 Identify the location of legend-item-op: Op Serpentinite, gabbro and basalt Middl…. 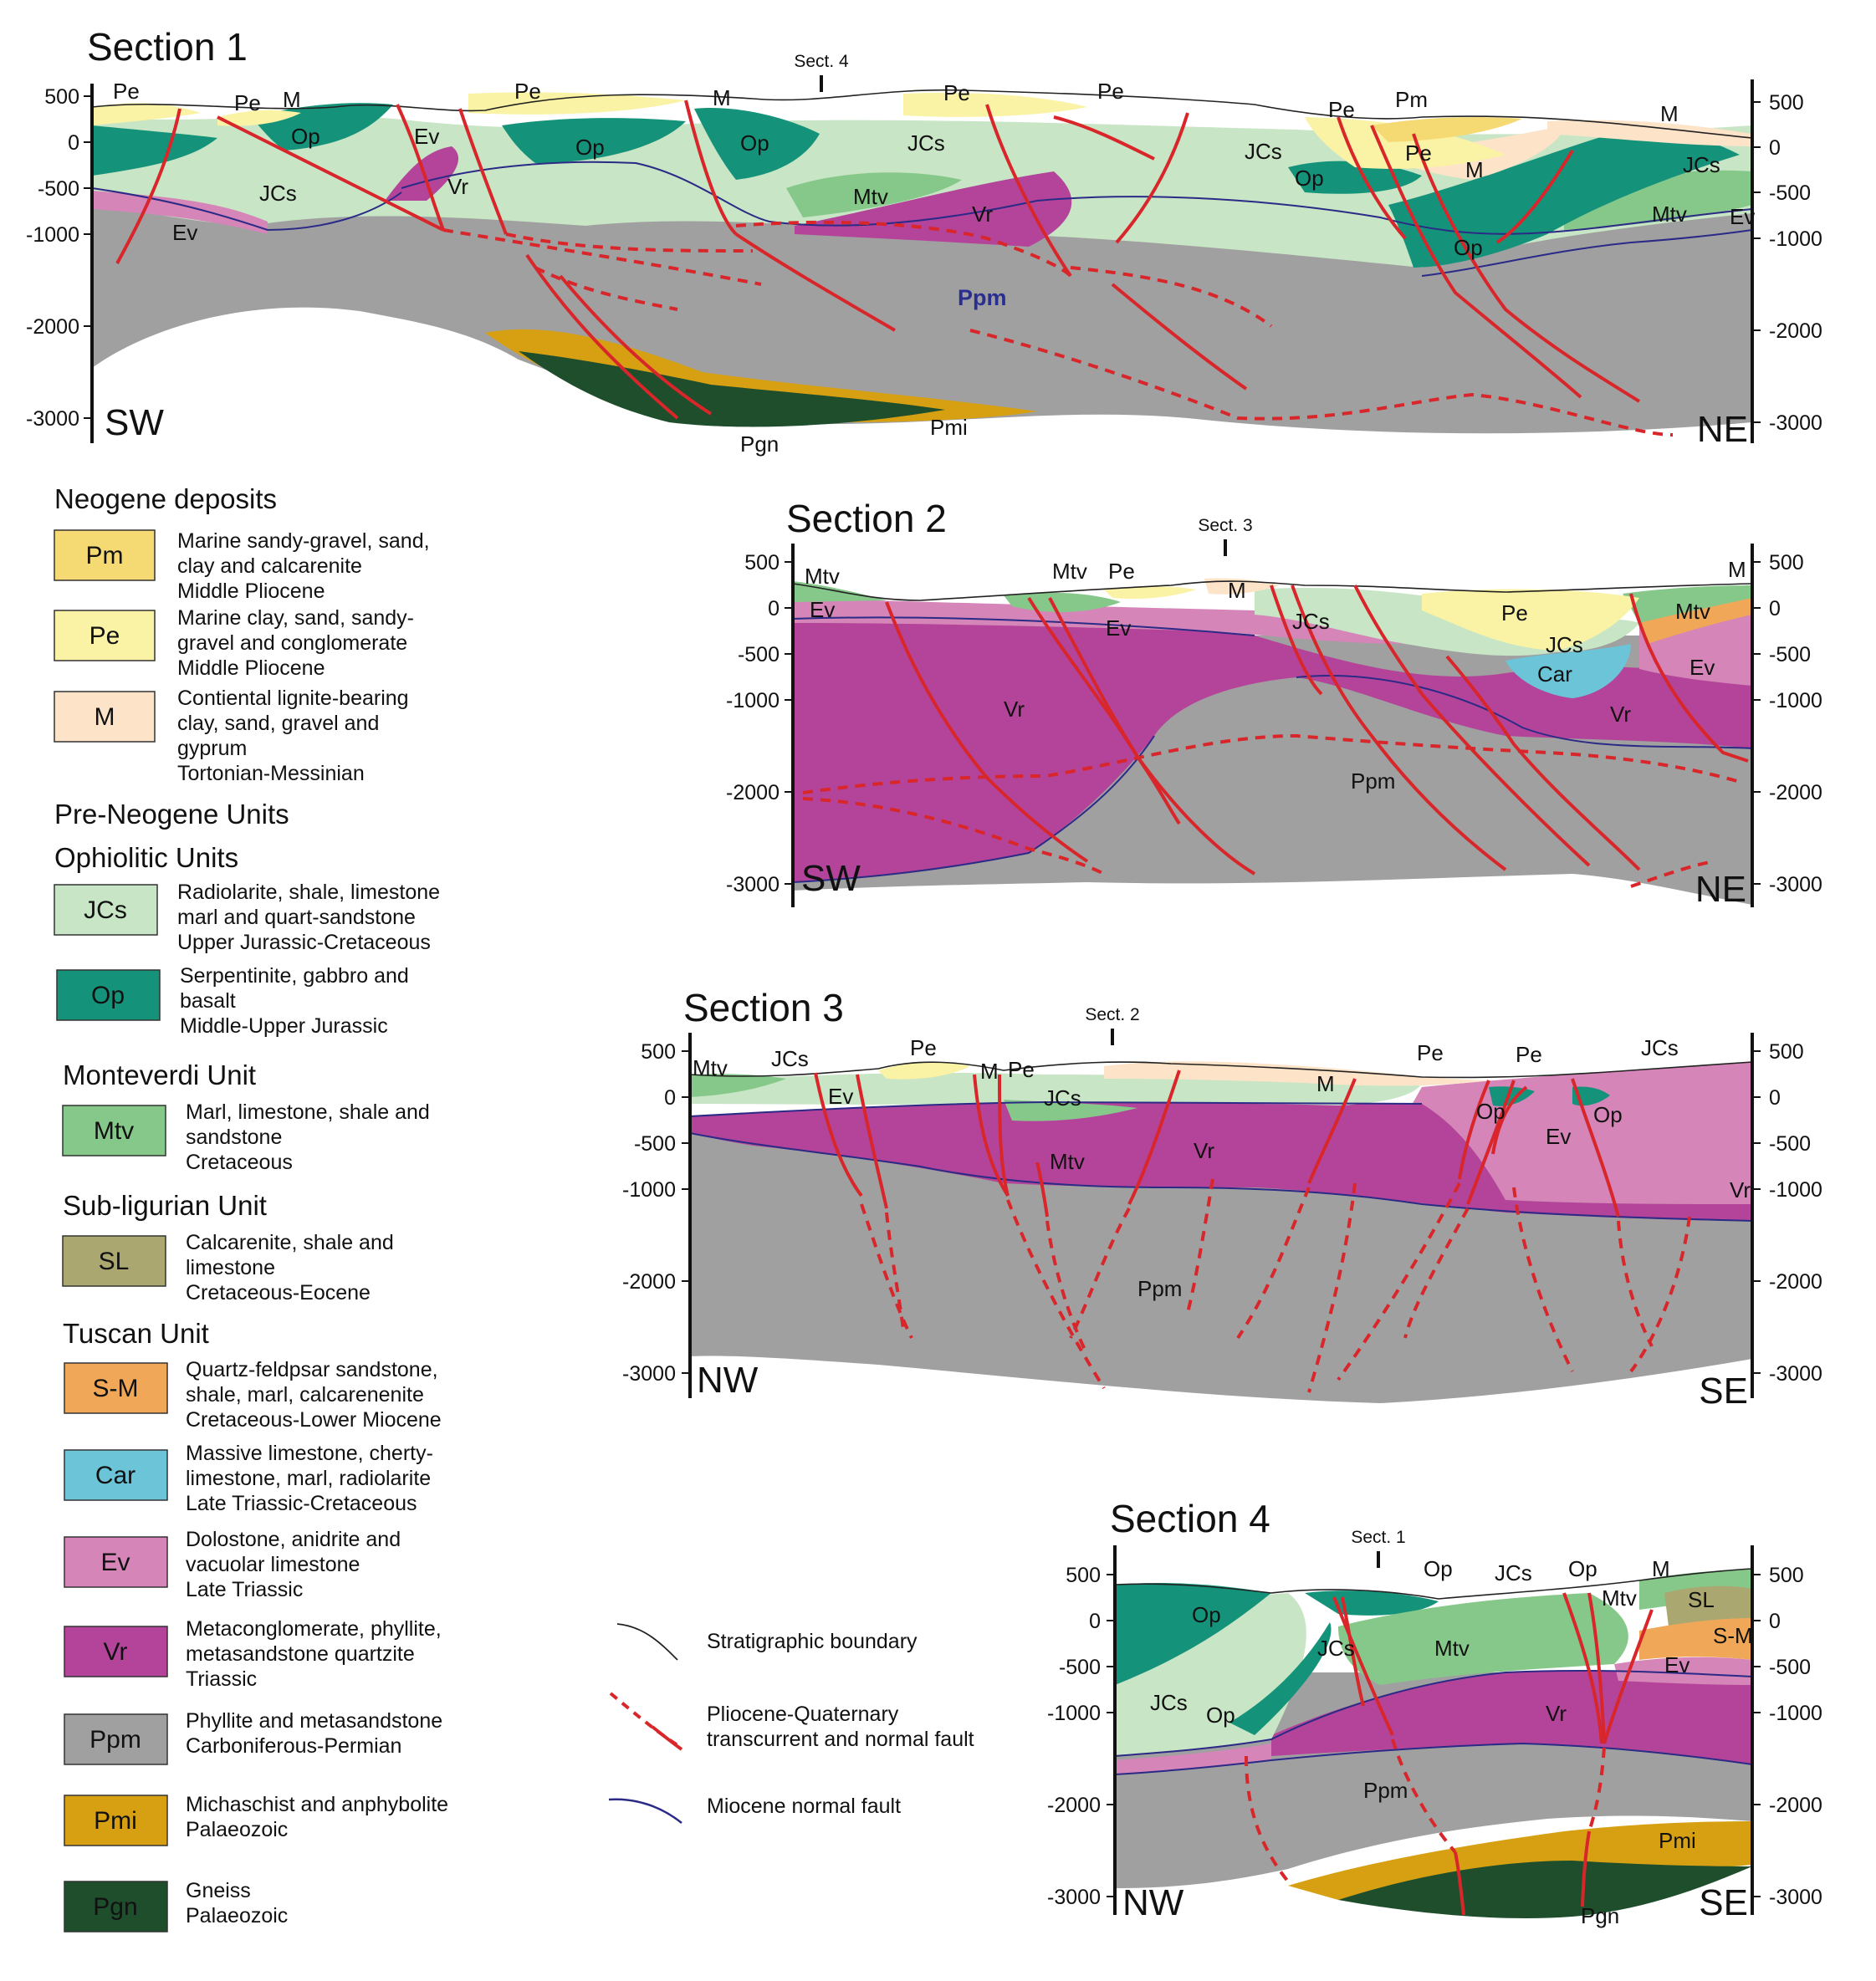
(232, 1001).